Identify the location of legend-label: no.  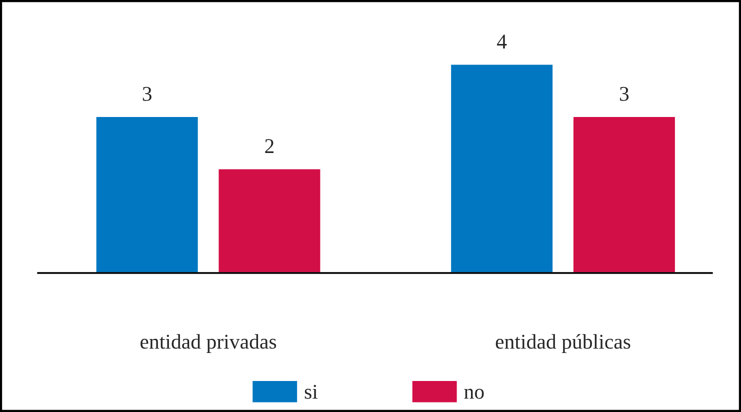
(474, 393).